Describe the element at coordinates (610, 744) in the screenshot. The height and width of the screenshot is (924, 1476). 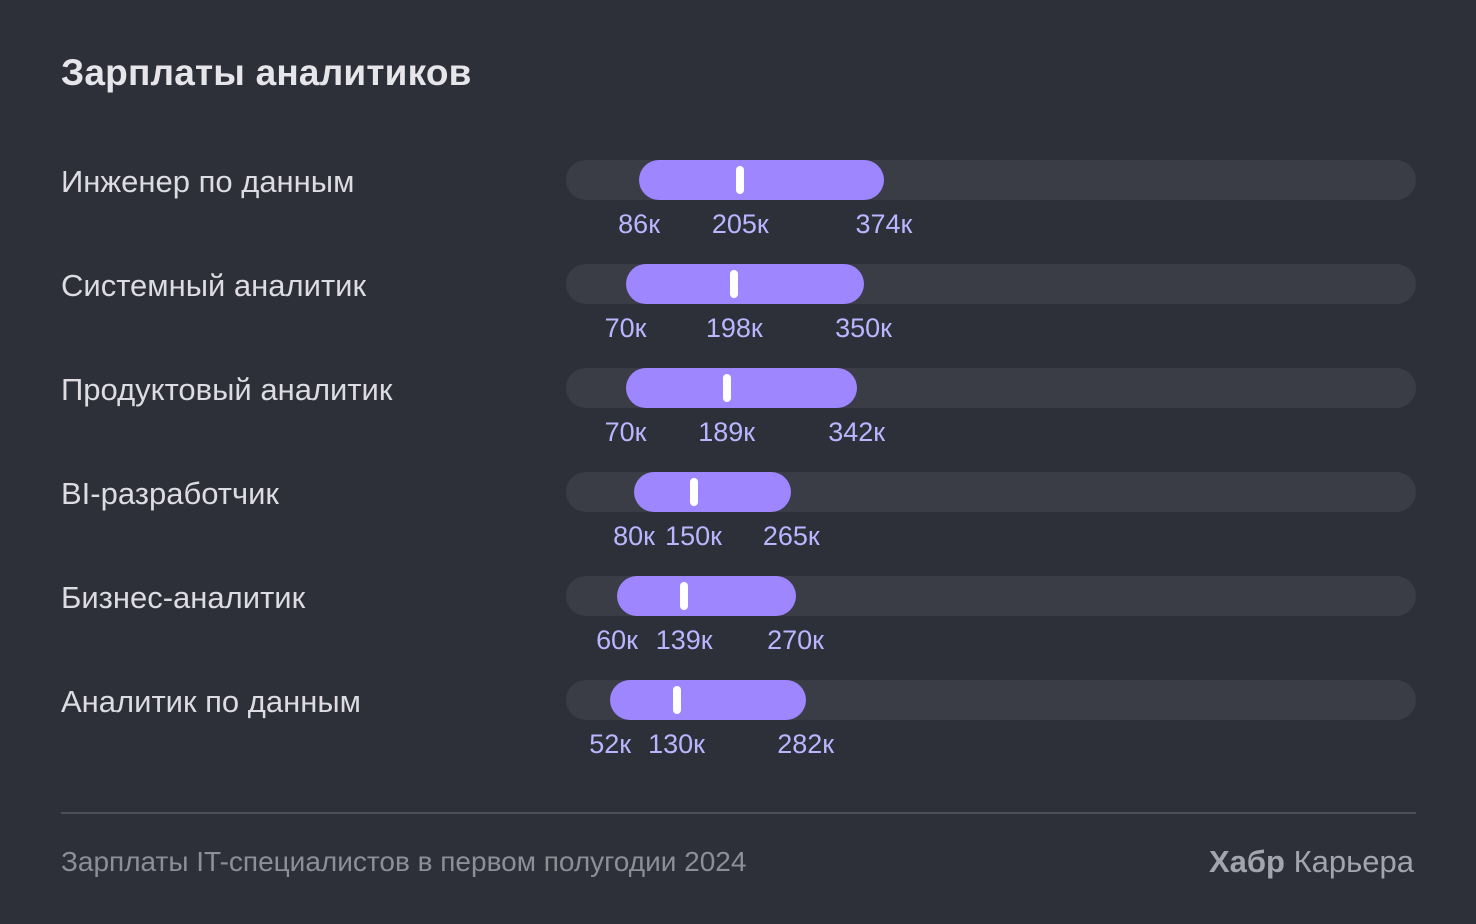
I see `min-value-label: 52к` at that location.